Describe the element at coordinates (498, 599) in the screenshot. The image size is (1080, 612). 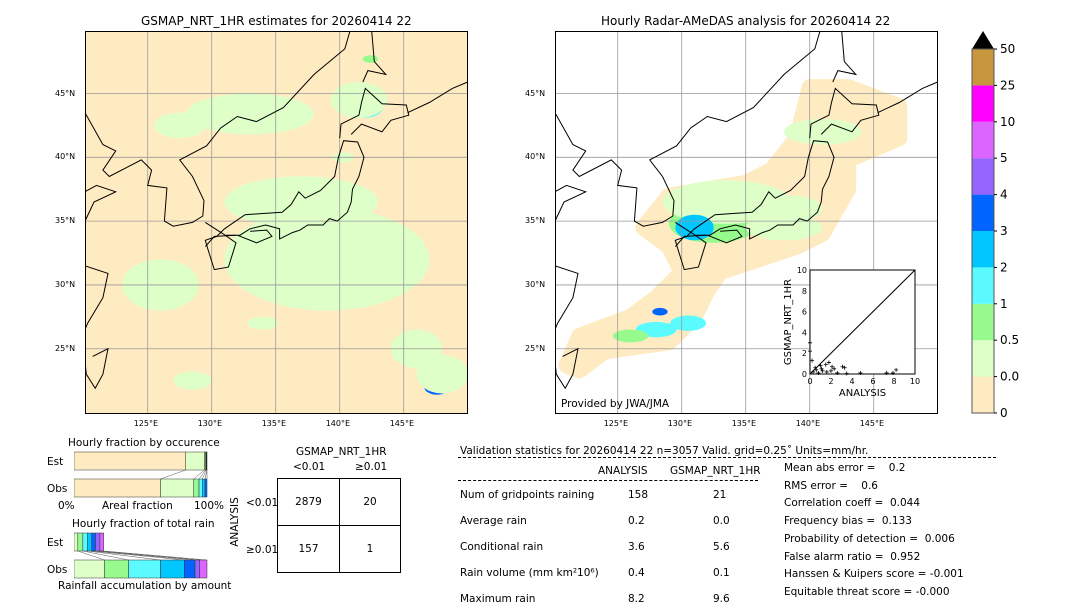
I see `stat-row-label: Maximum rain` at that location.